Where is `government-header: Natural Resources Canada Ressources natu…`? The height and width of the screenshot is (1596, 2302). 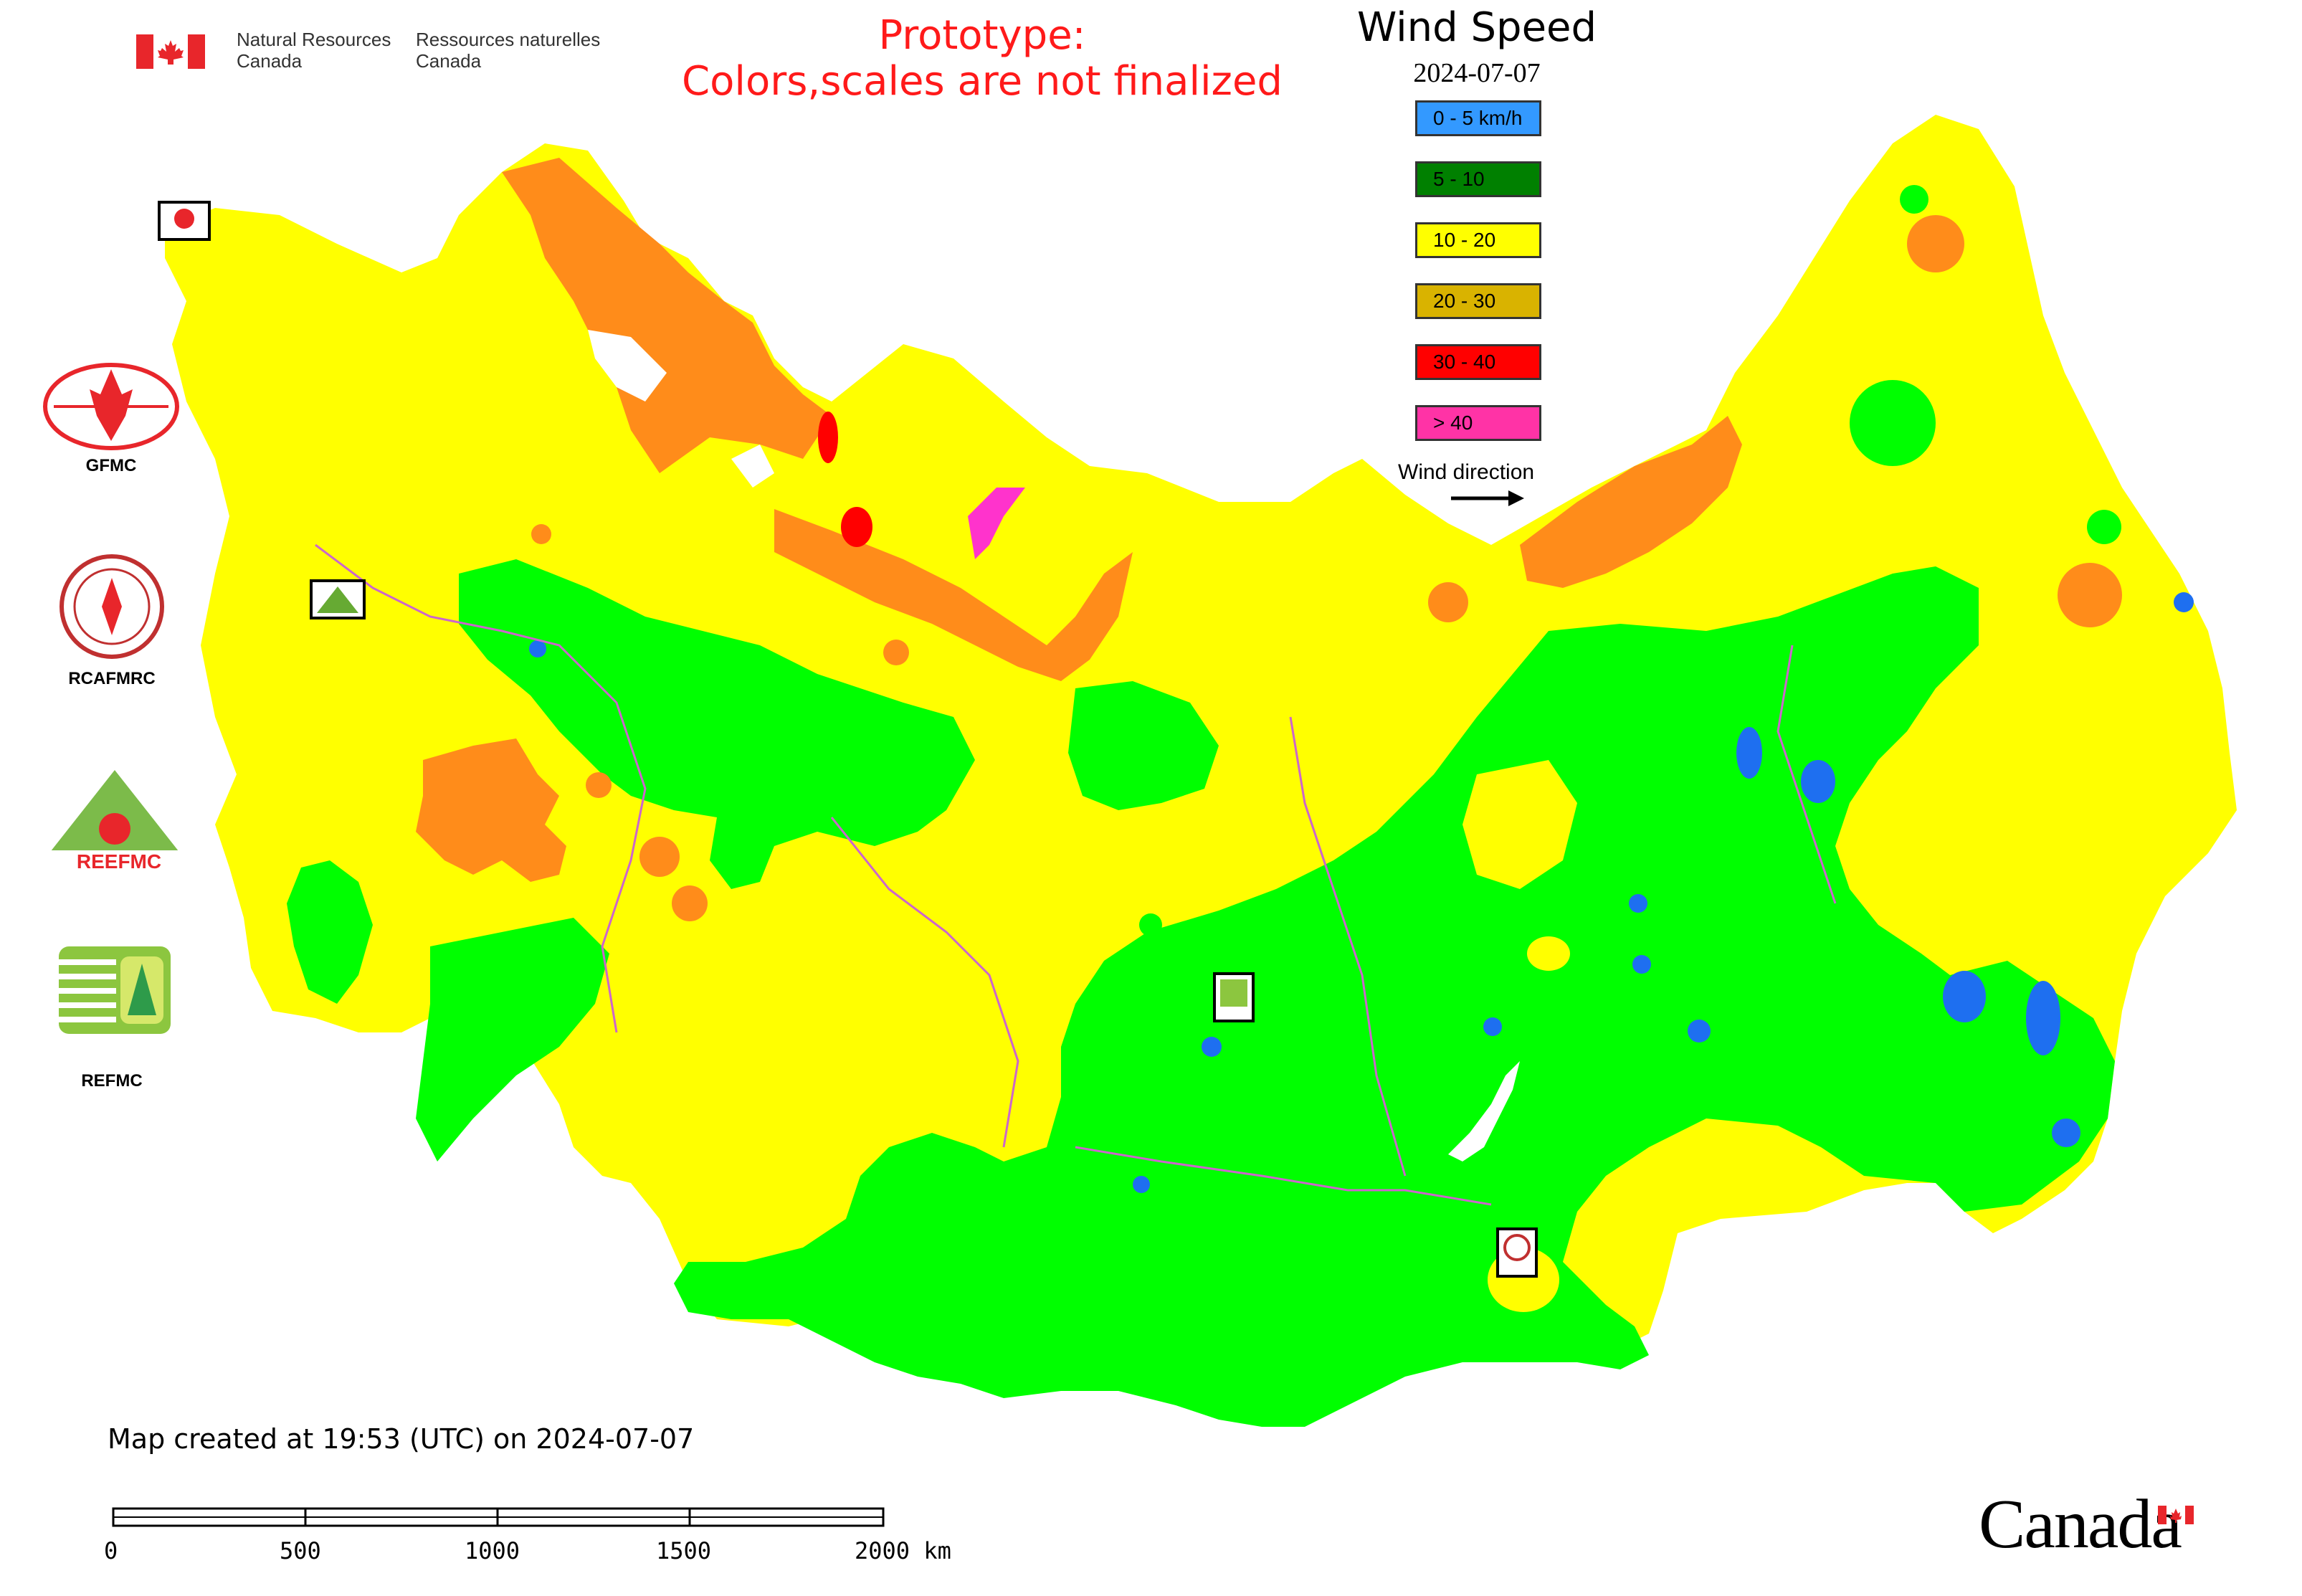 government-header: Natural Resources Canada Ressources natu… is located at coordinates (369, 52).